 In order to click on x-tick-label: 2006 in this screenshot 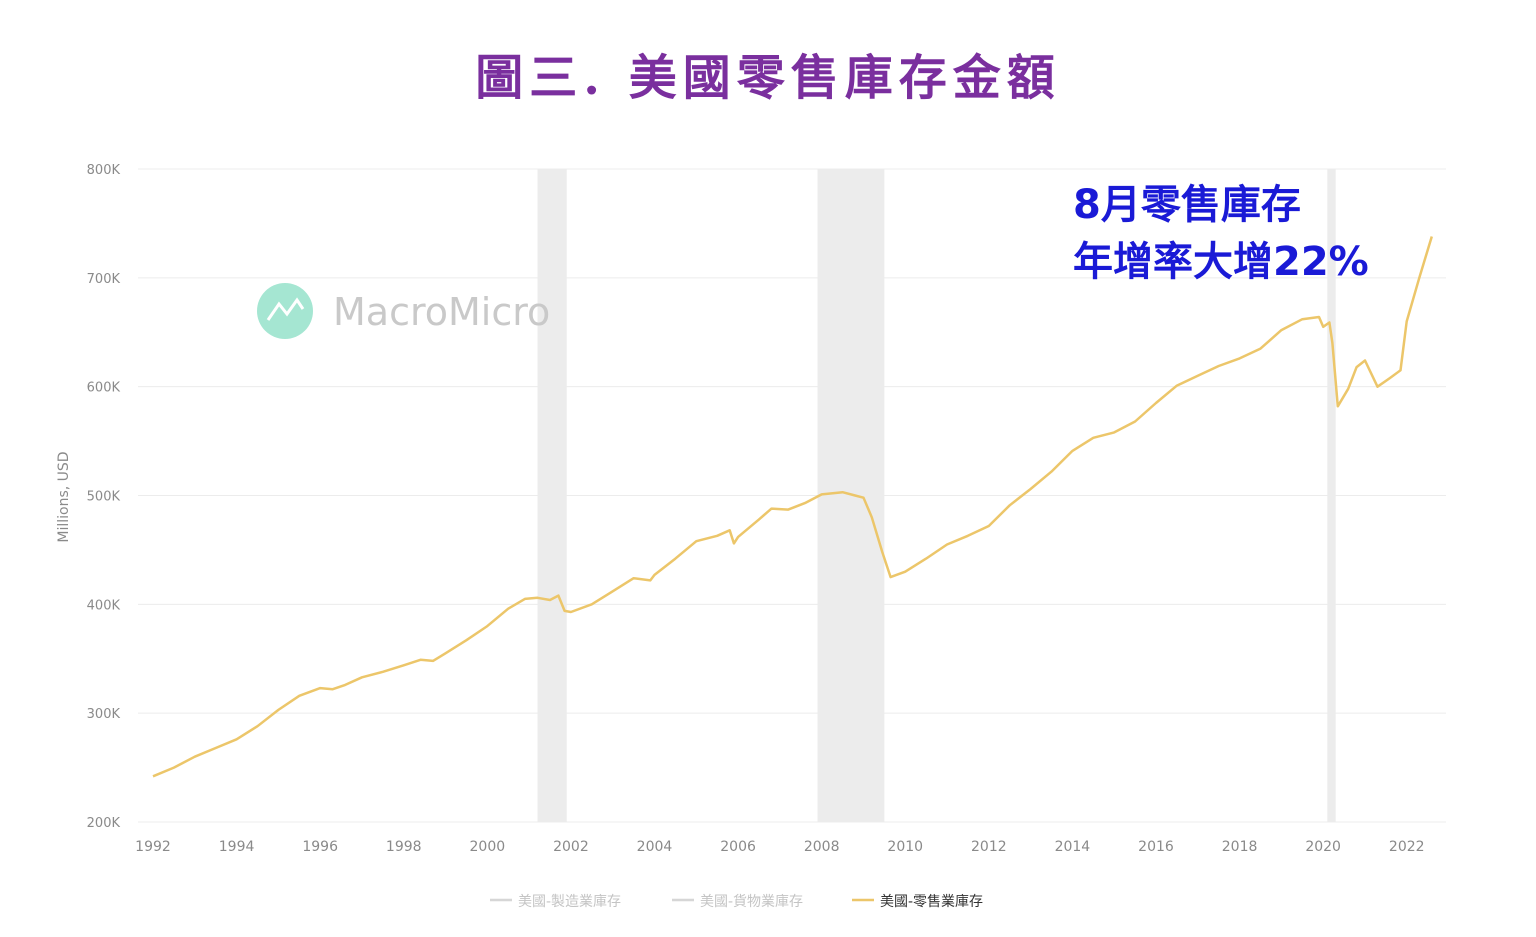, I will do `click(738, 847)`.